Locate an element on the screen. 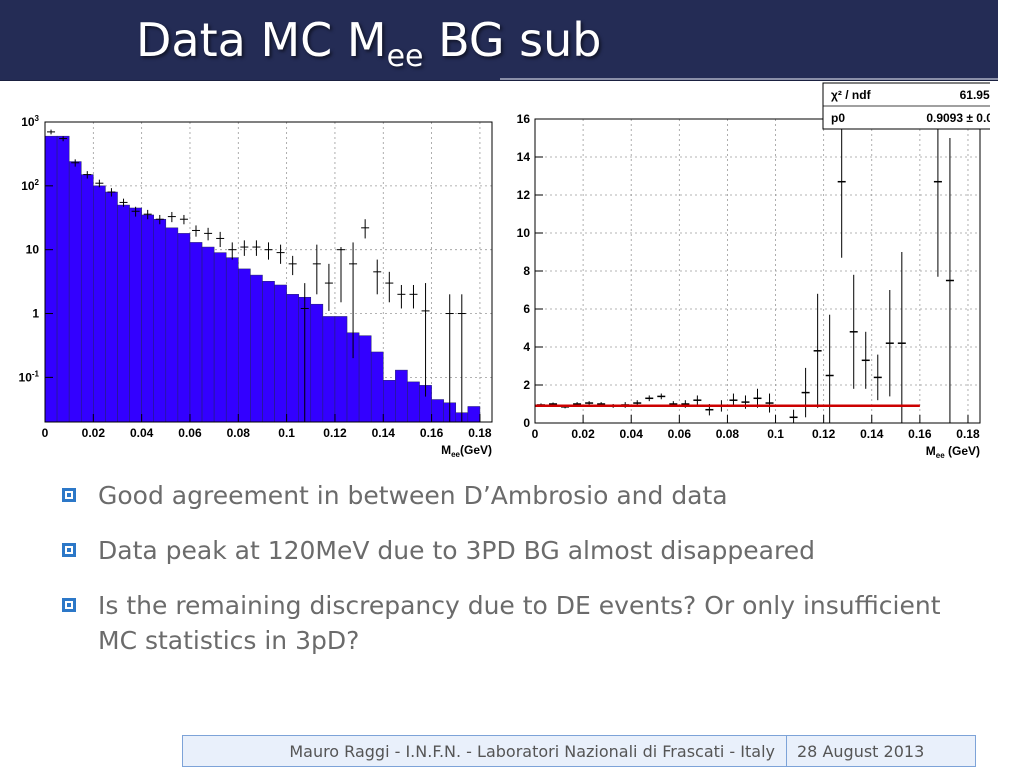  slide-title-subscript: ee is located at coordinates (405, 56).